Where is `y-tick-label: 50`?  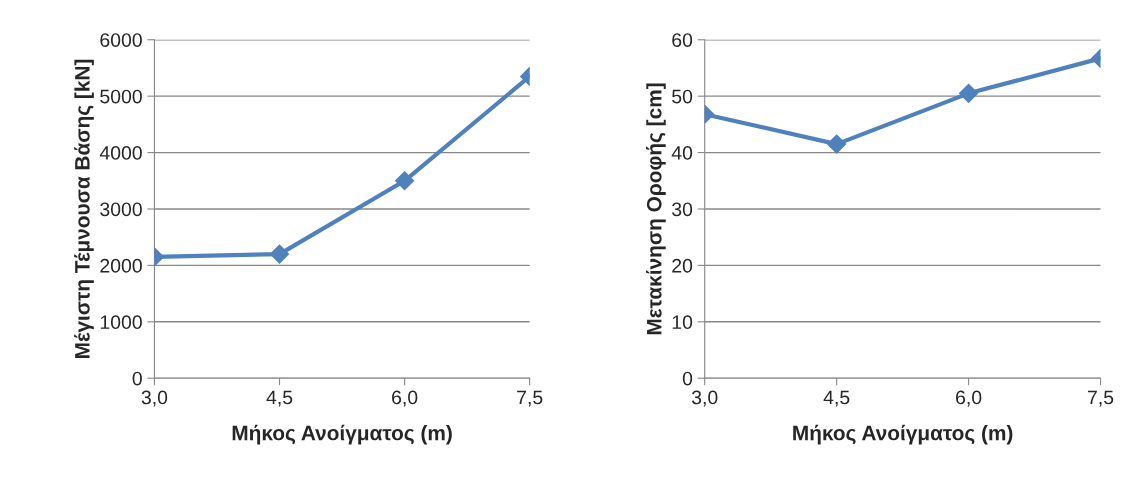
y-tick-label: 50 is located at coordinates (682, 96).